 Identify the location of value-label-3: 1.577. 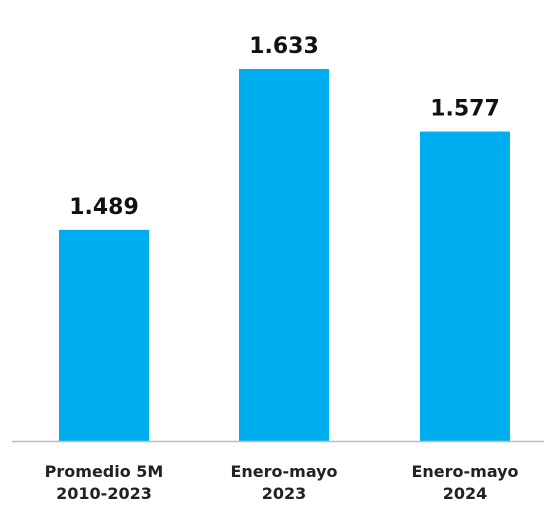
(465, 109).